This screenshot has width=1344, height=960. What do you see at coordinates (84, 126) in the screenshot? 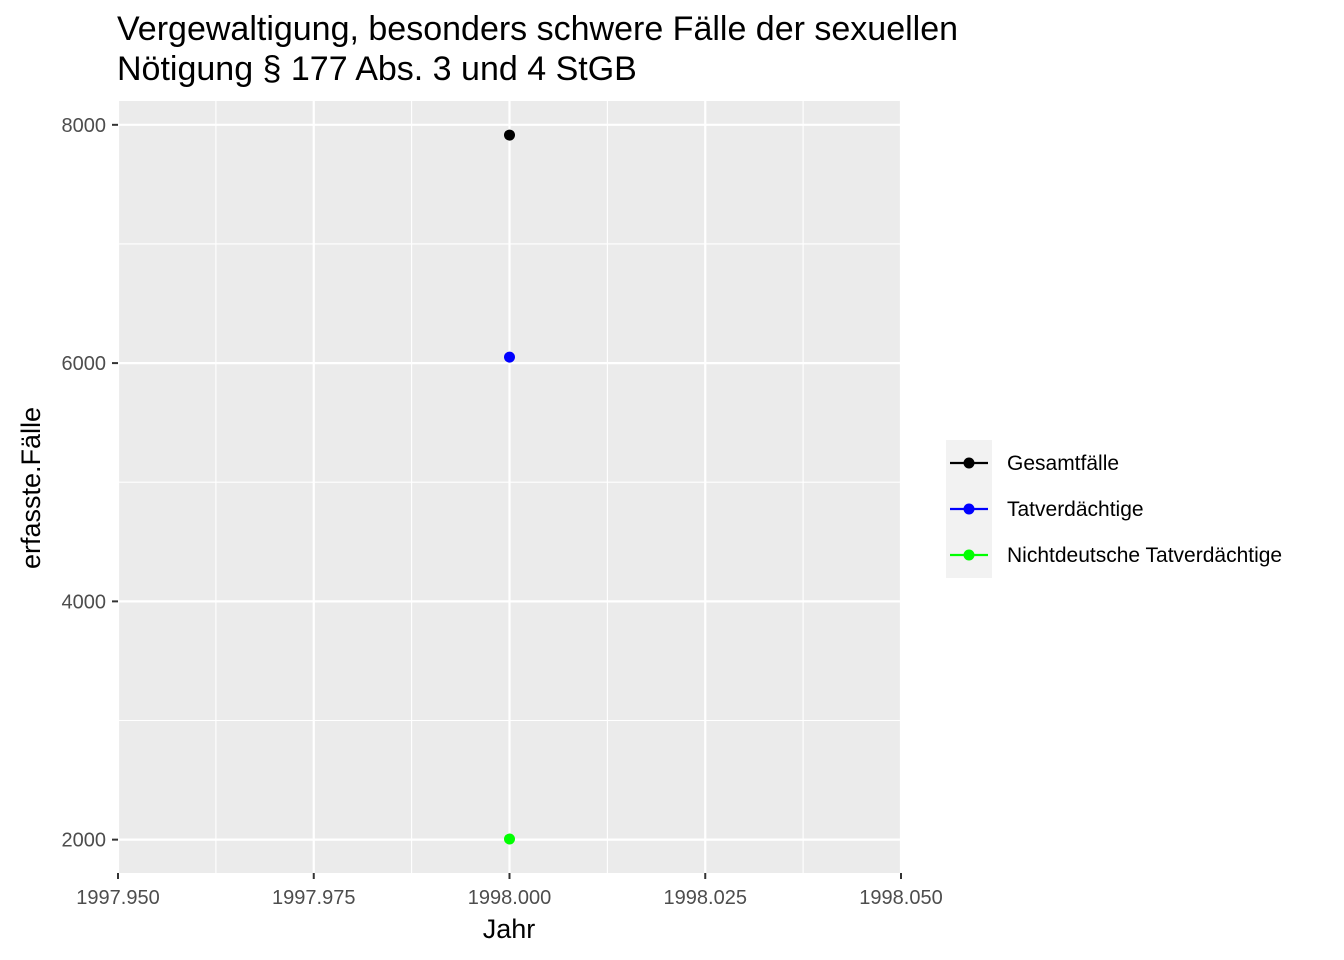
I see `y-tick-label: 8000` at bounding box center [84, 126].